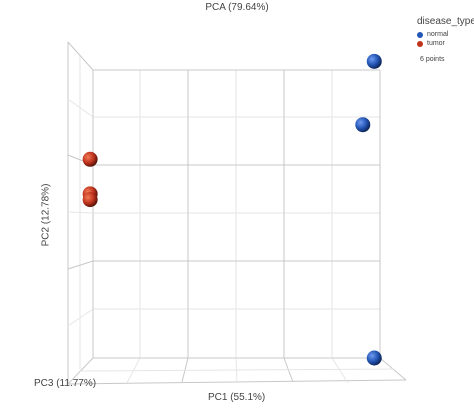 The height and width of the screenshot is (416, 474). Describe the element at coordinates (46, 215) in the screenshot. I see `y-axis-label: PC2 (12.78%)` at that location.